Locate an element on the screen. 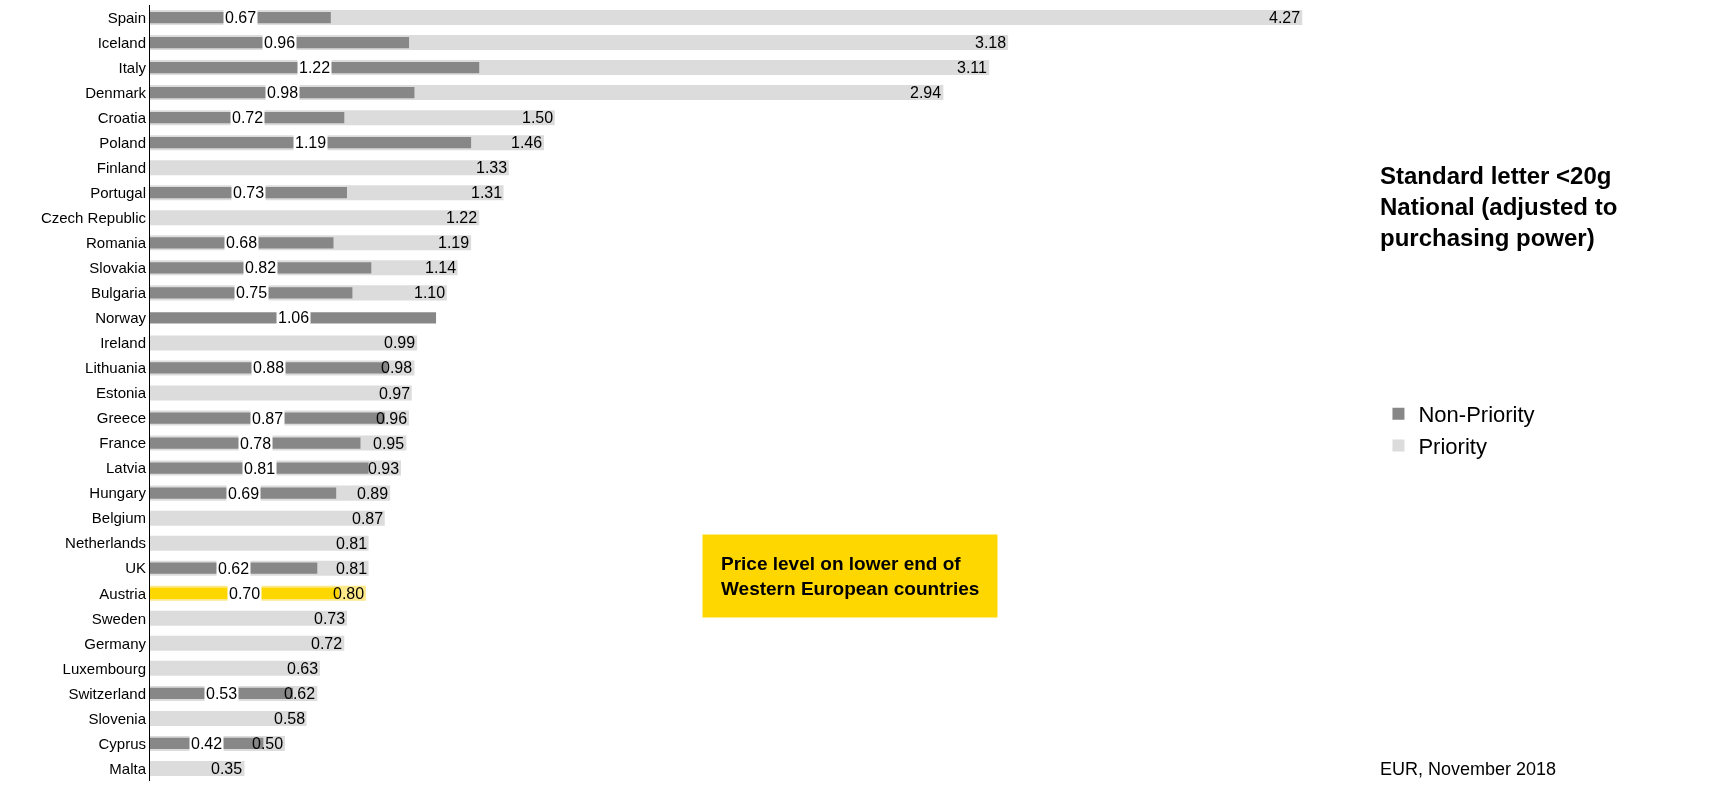 The height and width of the screenshot is (786, 1725). y-tick-label: Greece is located at coordinates (121, 418).